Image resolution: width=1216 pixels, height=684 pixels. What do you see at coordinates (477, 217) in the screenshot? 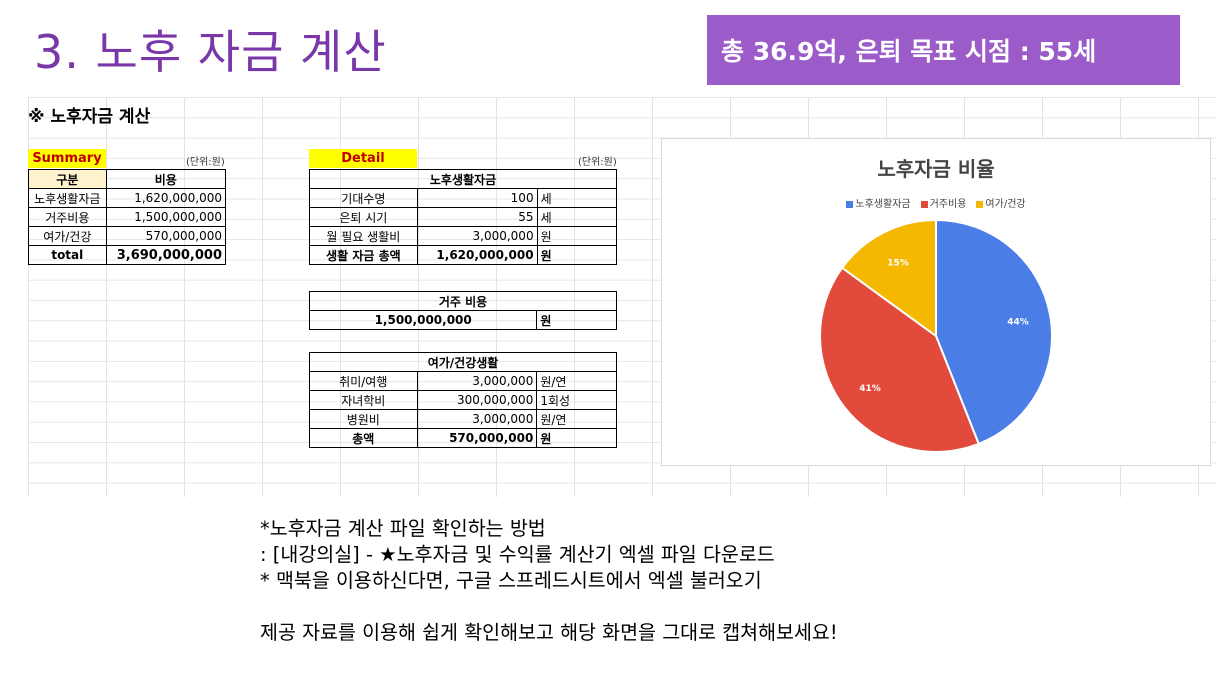
I see `table-cell: 55` at bounding box center [477, 217].